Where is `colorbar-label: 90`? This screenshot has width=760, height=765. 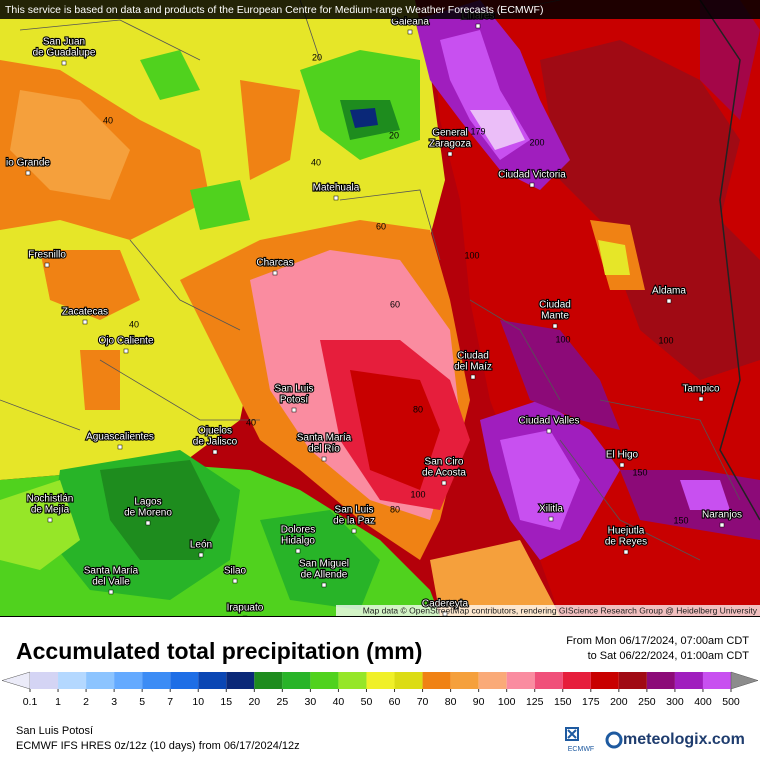
colorbar-label: 90 is located at coordinates (479, 702).